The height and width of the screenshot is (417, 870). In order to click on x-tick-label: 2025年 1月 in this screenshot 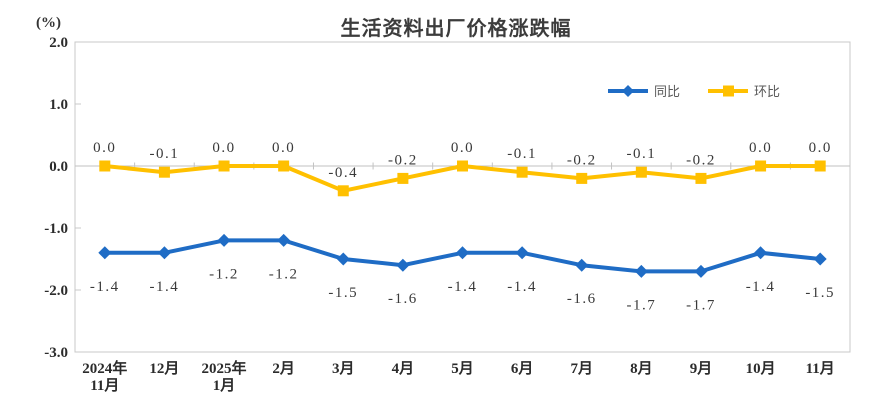, I will do `click(224, 376)`.